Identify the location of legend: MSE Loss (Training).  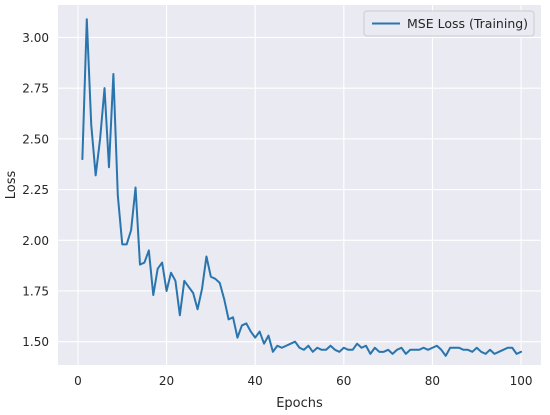
(449, 23).